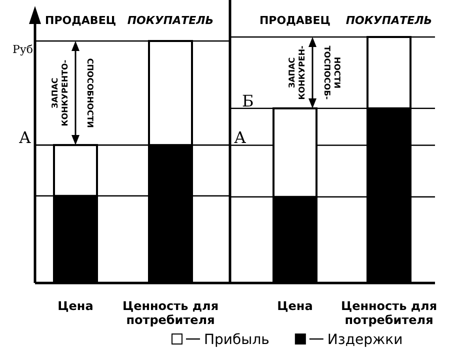 The width and height of the screenshot is (462, 358). I want to click on text: ЗАПАС КОНКУРЕНТО- СПОСОБНОСТИ, so click(72, 93).